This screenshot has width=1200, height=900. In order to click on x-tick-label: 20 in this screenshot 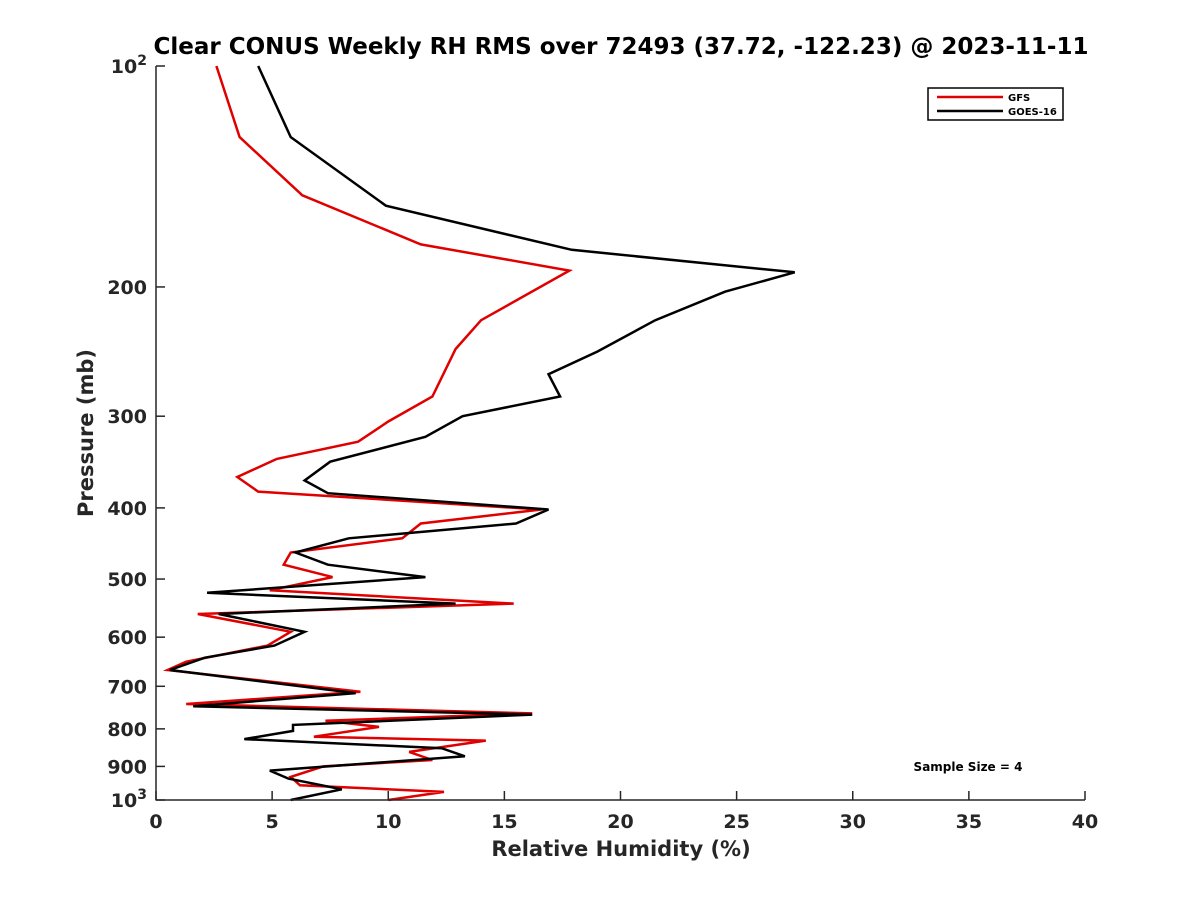, I will do `click(620, 822)`.